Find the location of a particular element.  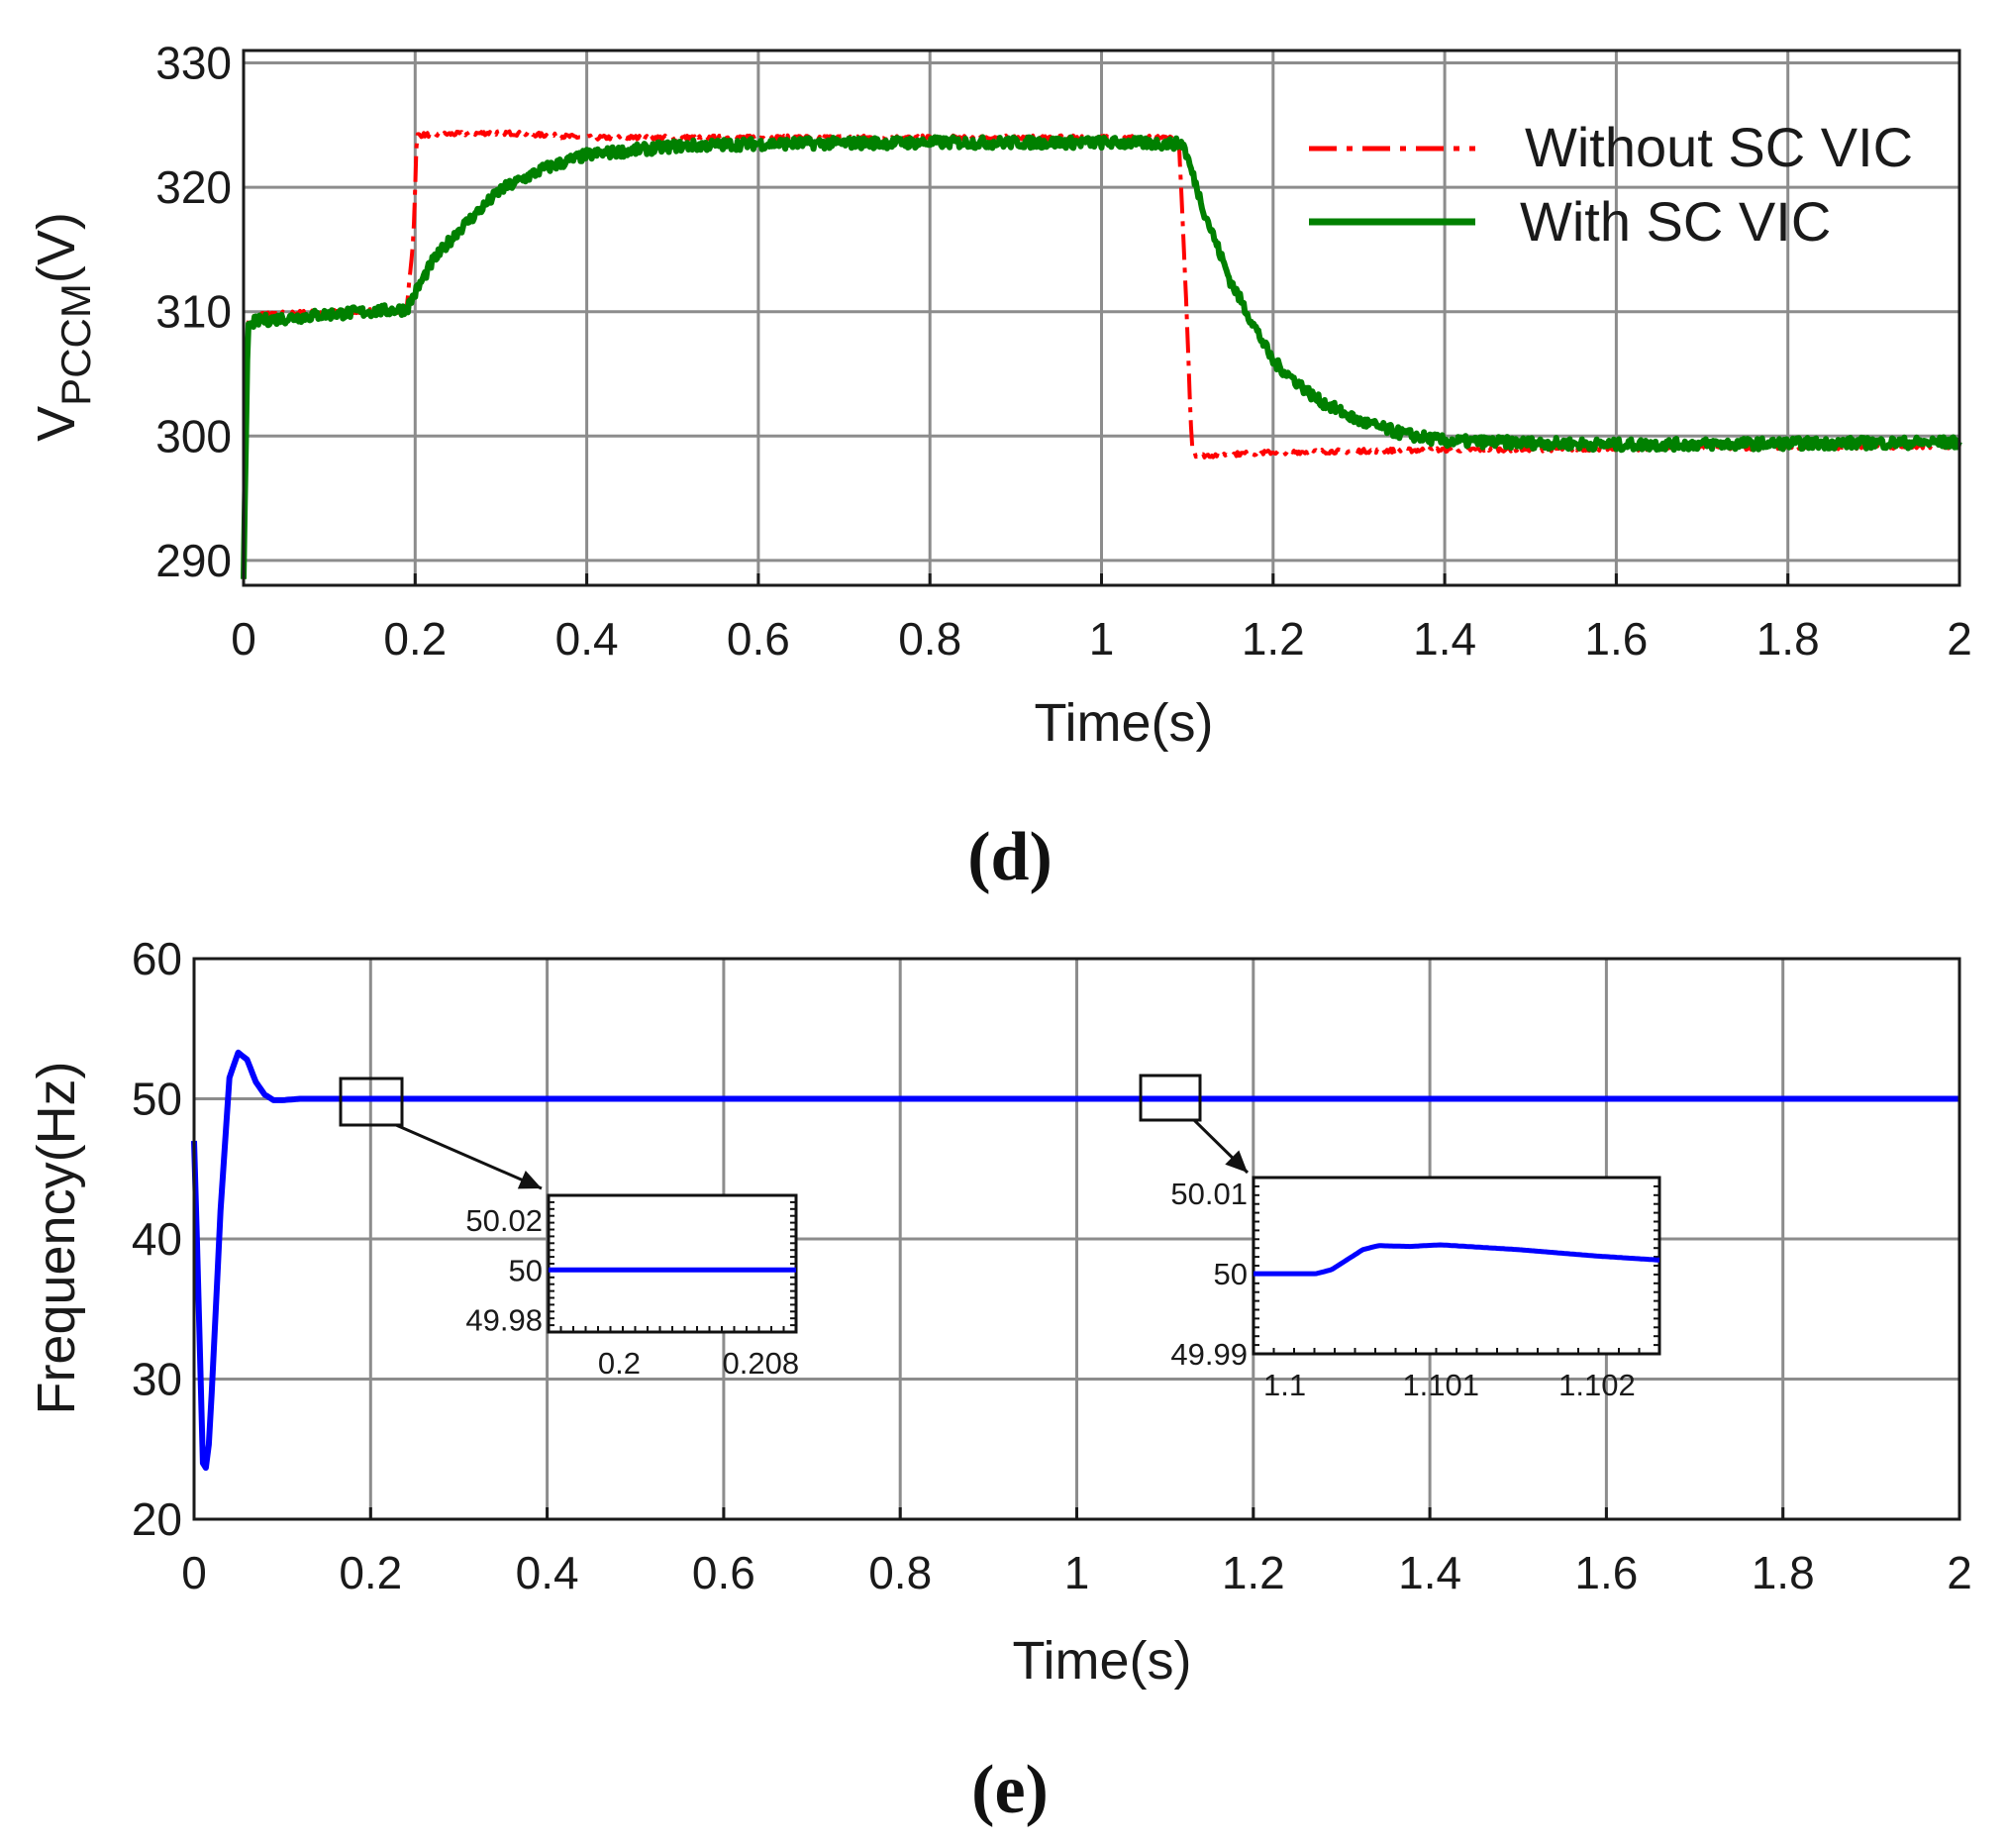

inset-series-line is located at coordinates (1457, 1260).